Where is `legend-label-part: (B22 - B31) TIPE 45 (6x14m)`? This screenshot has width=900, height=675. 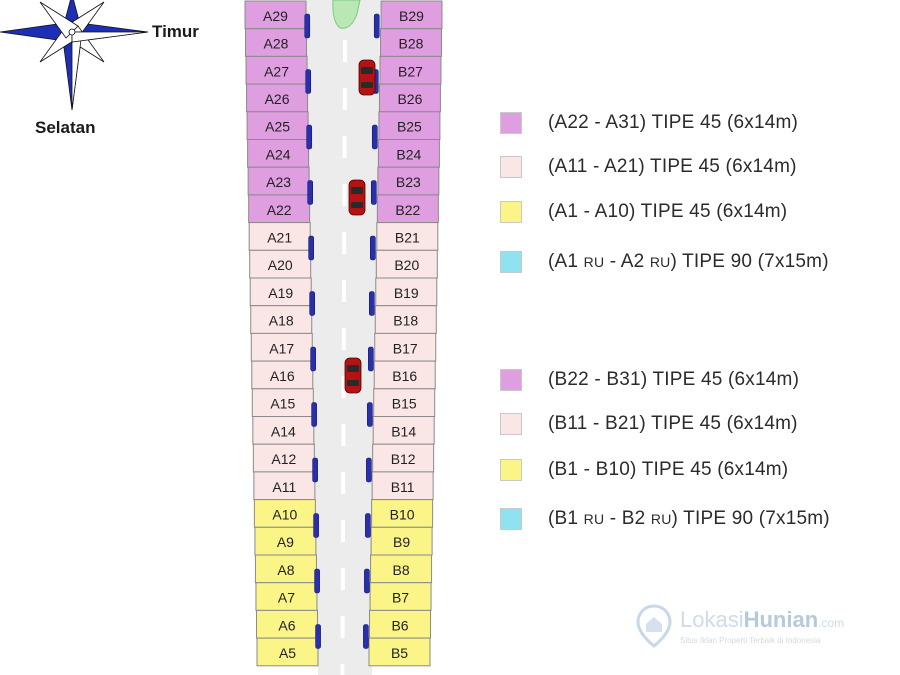
legend-label-part: (B22 - B31) TIPE 45 (6x14m) is located at coordinates (674, 379).